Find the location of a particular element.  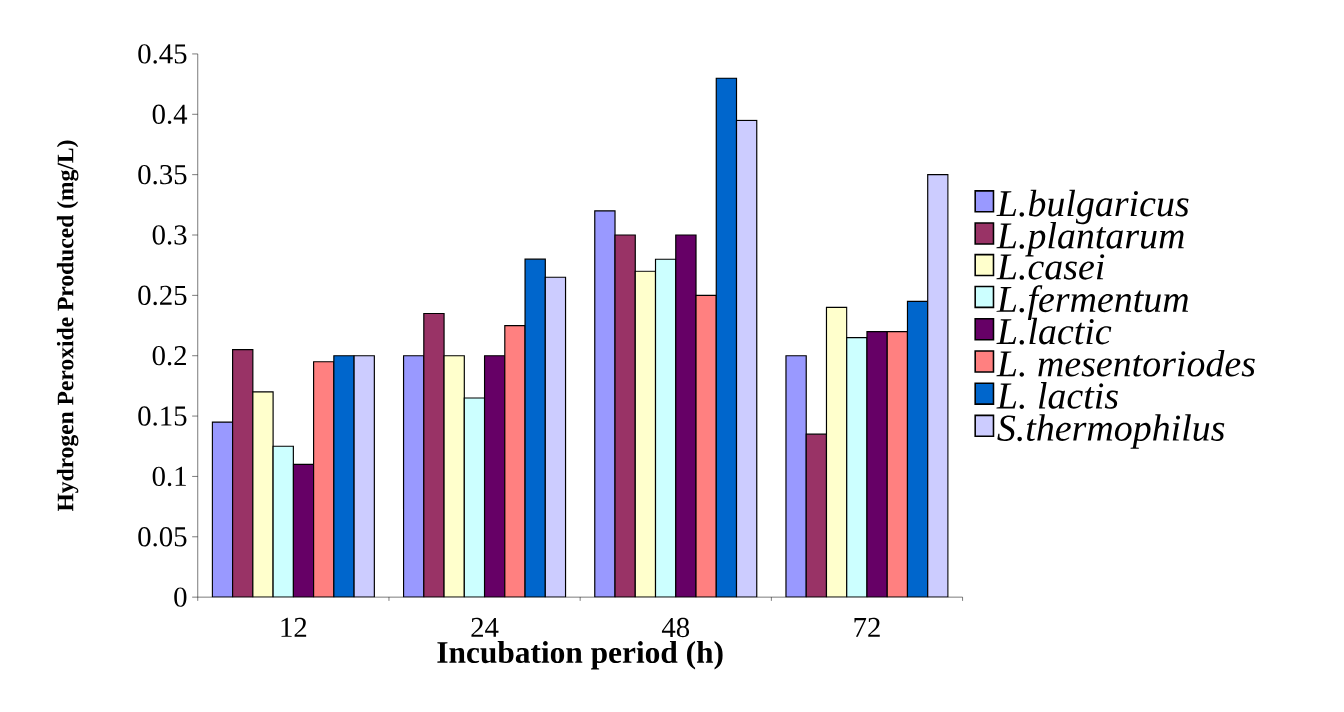

x-tick-label: 24 is located at coordinates (485, 627).